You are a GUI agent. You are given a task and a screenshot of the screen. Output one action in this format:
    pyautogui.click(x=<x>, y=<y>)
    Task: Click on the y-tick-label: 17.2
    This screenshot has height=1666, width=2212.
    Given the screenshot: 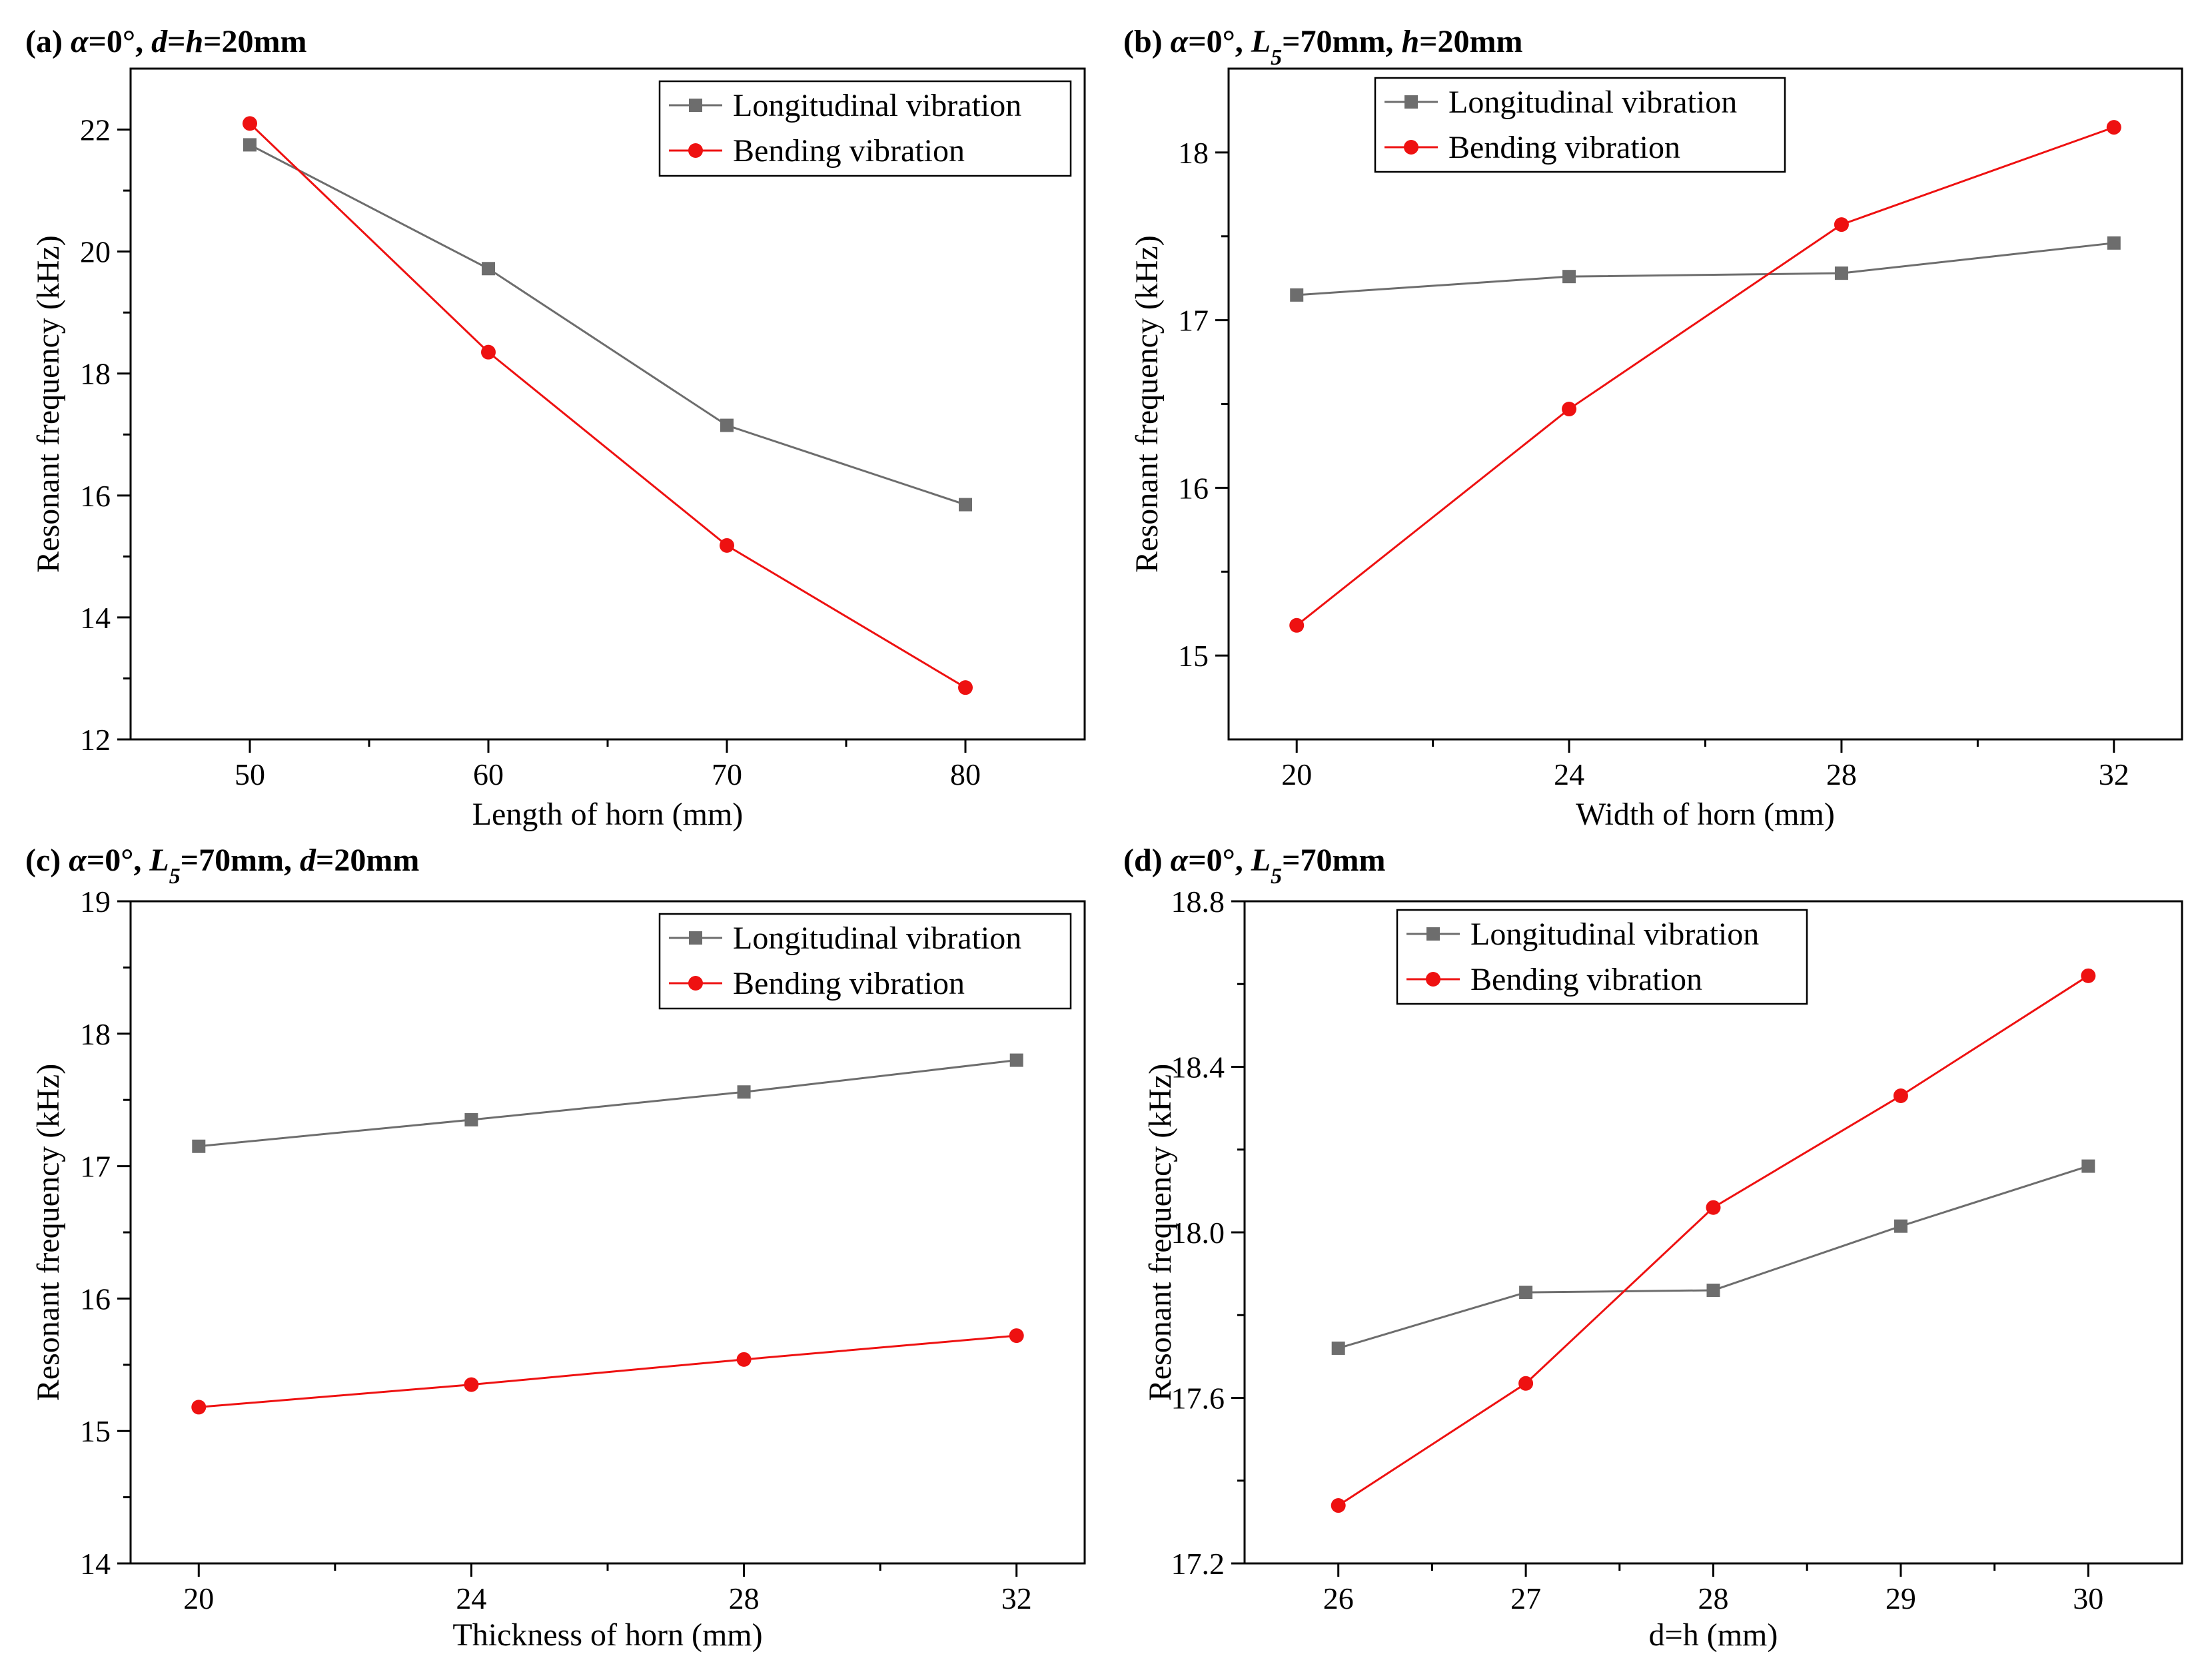 What is the action you would take?
    pyautogui.click(x=1198, y=1564)
    